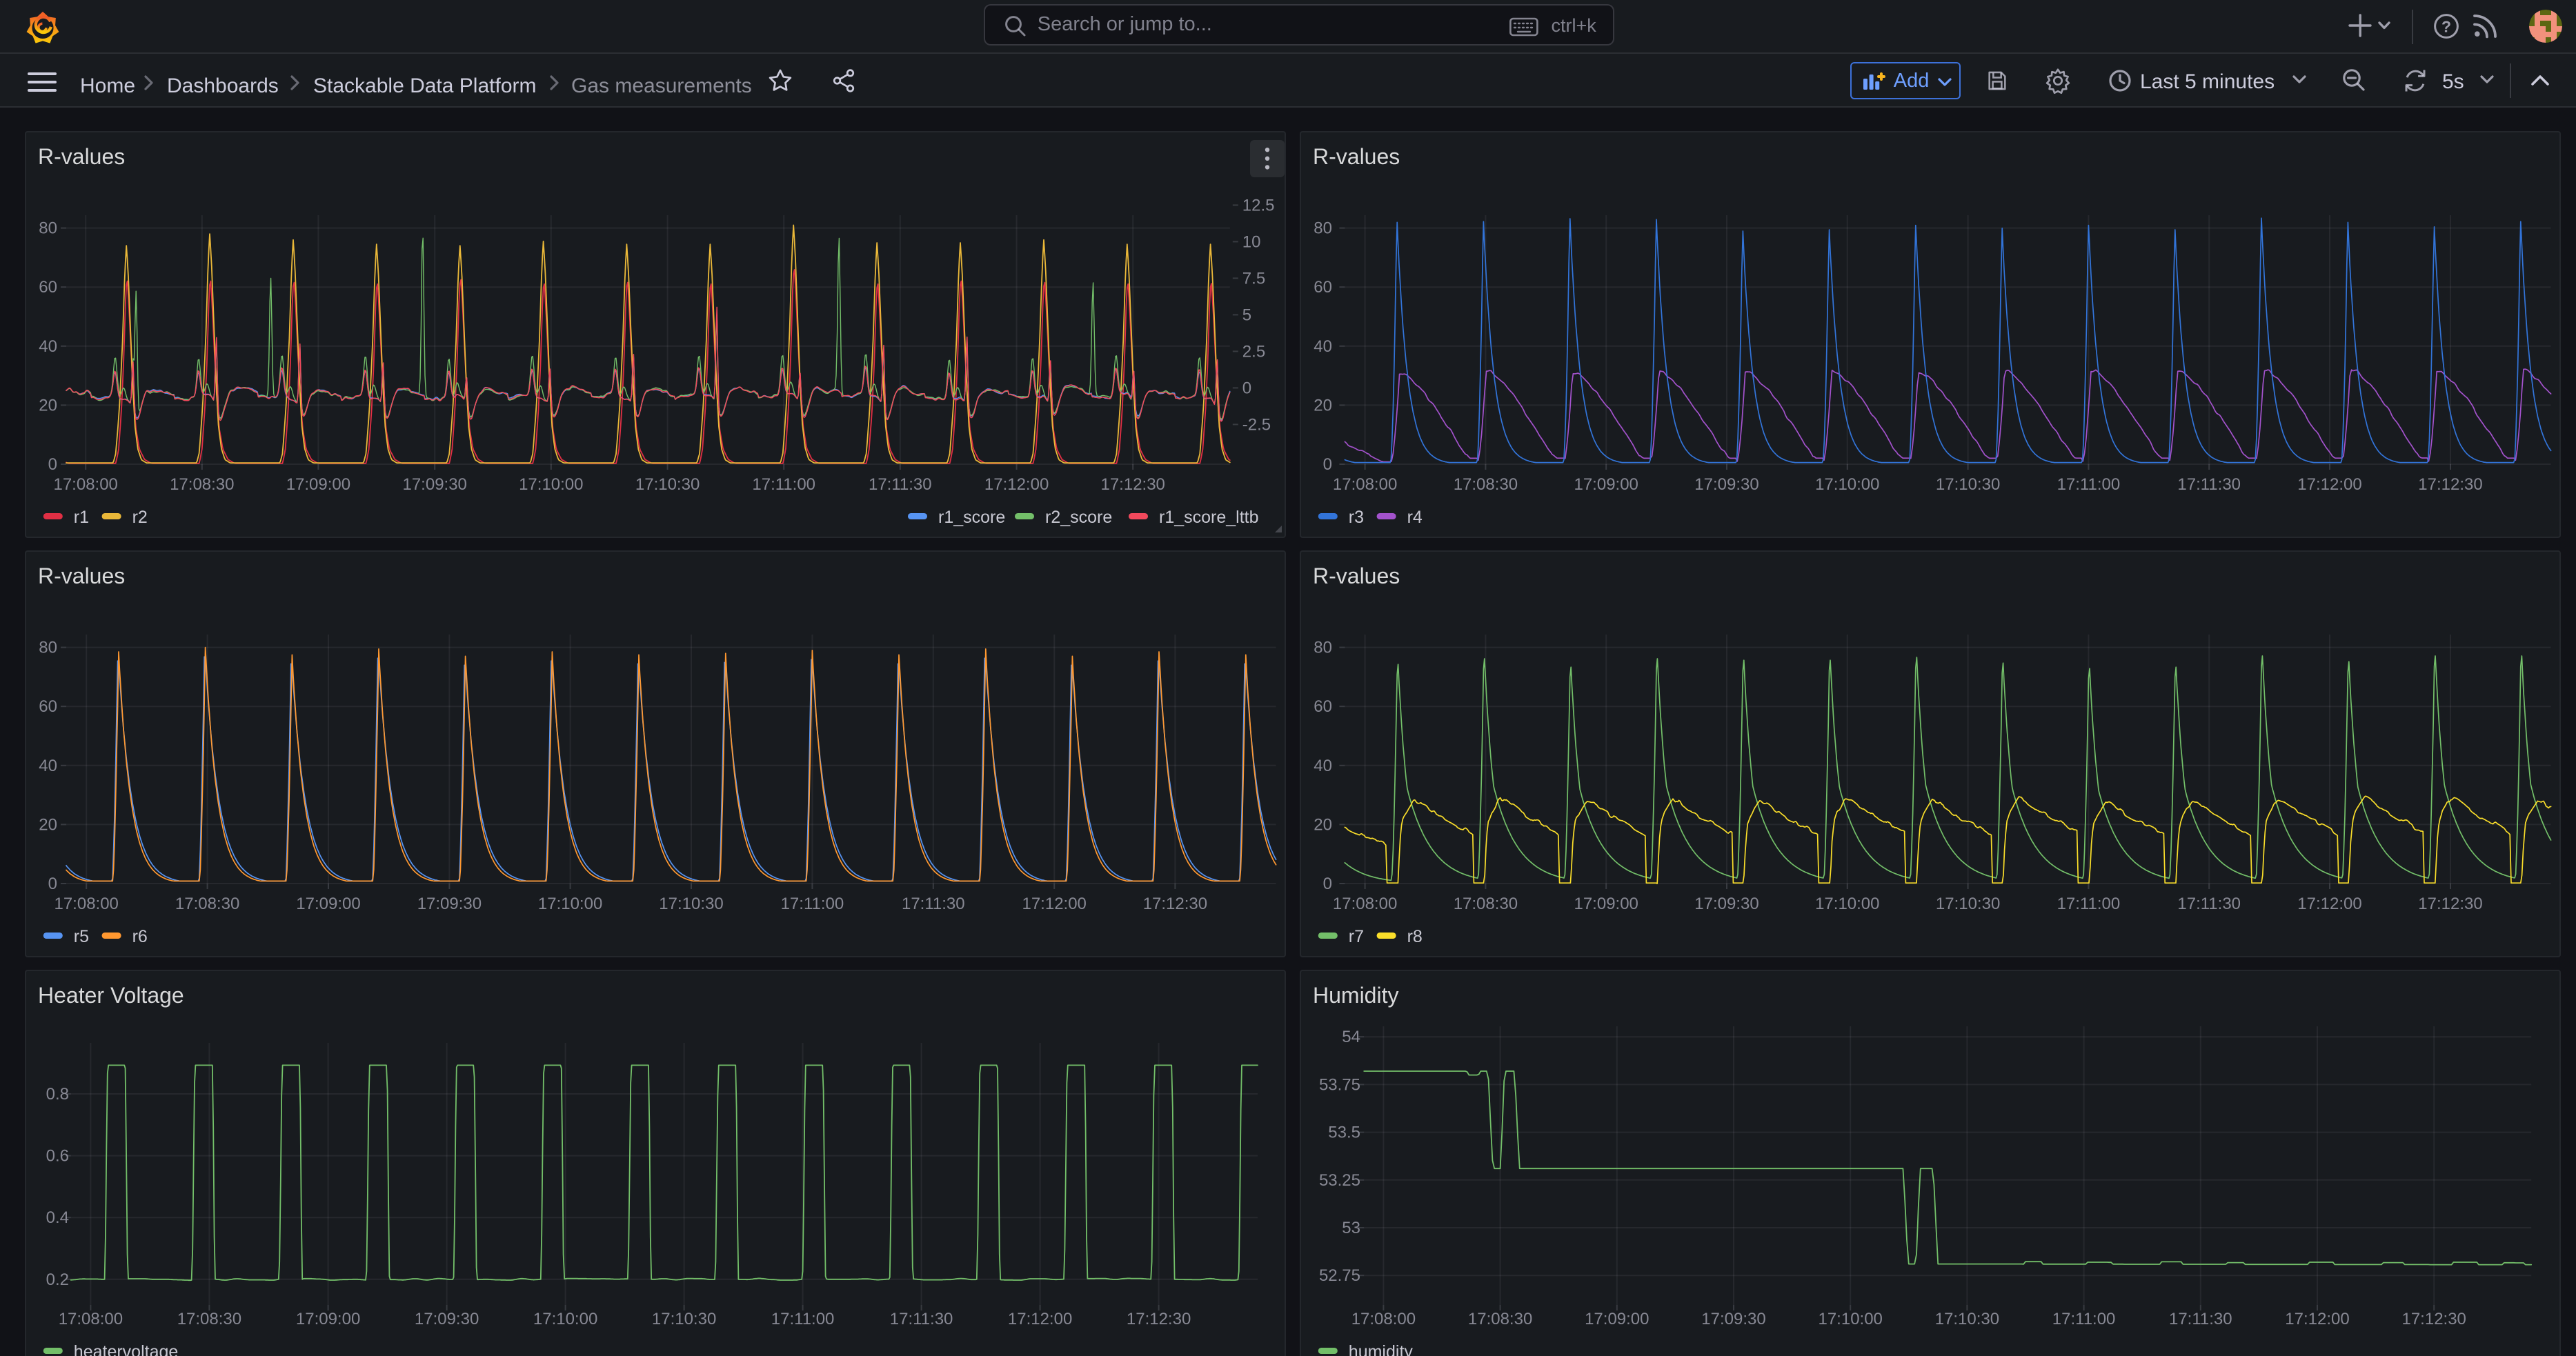 The height and width of the screenshot is (1356, 2576). I want to click on svg-text: r4, so click(1414, 516).